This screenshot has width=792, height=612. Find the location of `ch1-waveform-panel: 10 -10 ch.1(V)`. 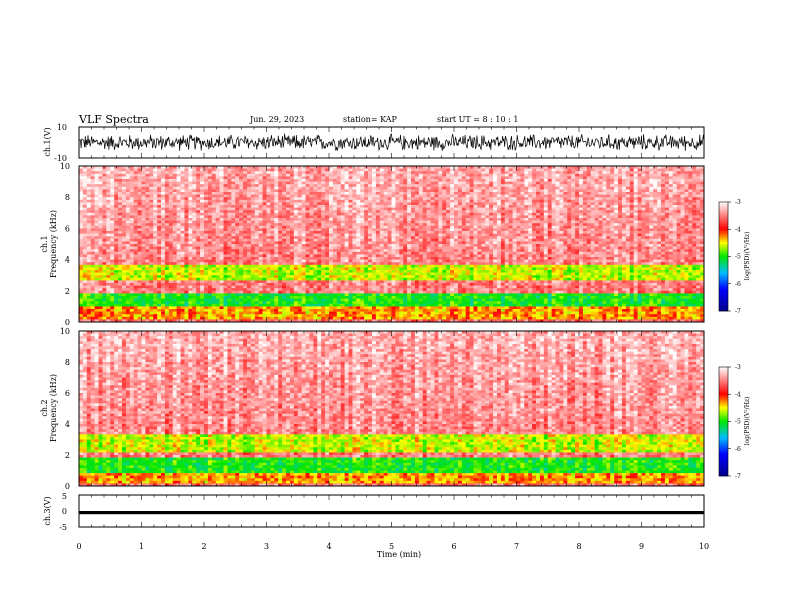

ch1-waveform-panel: 10 -10 ch.1(V) is located at coordinates (374, 143).